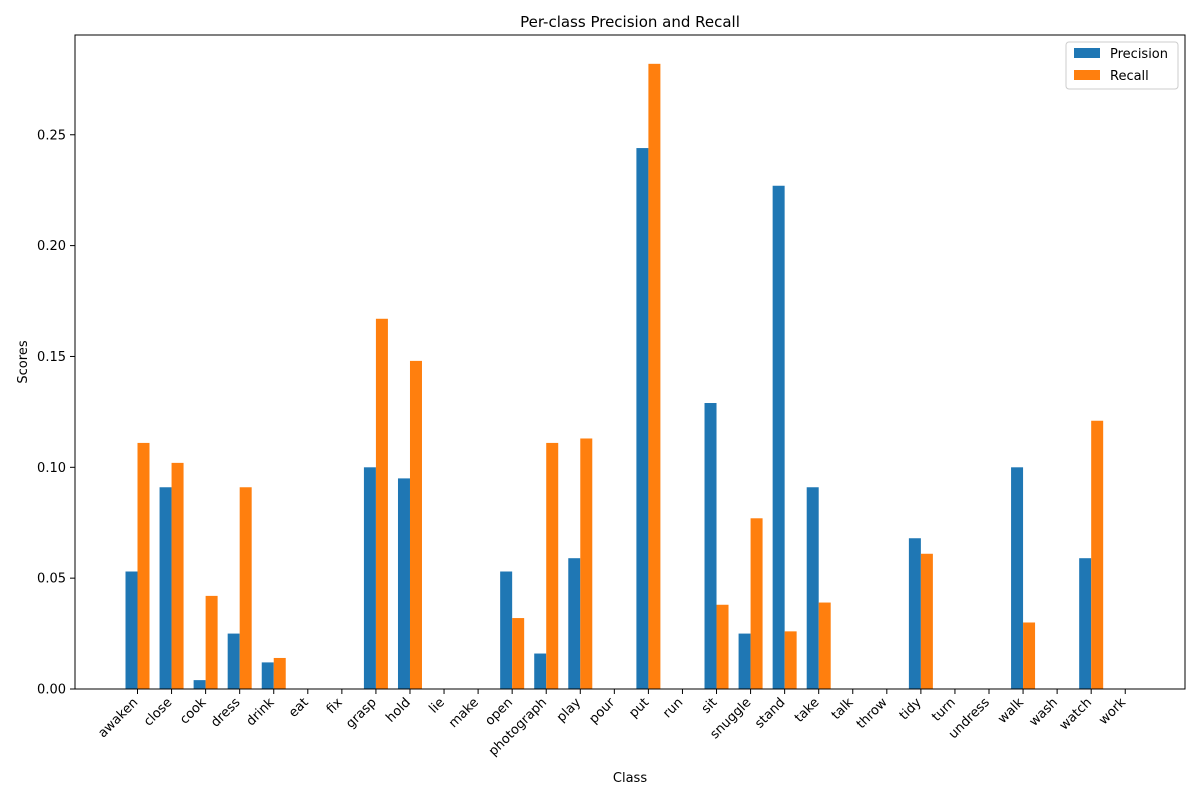 Image resolution: width=1200 pixels, height=800 pixels. What do you see at coordinates (211, 642) in the screenshot?
I see `recall-bar-cook` at bounding box center [211, 642].